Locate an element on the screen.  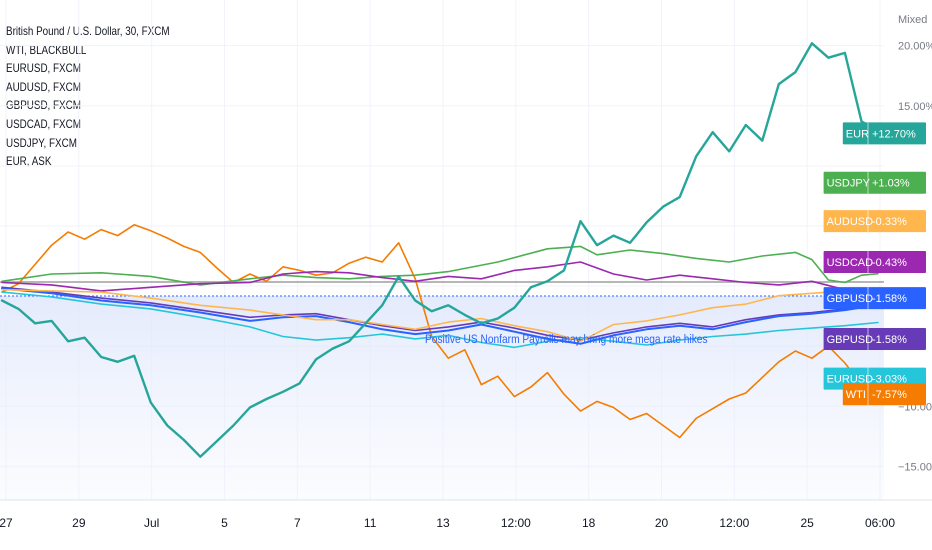
badge-value: -0.43% is located at coordinates (889, 263).